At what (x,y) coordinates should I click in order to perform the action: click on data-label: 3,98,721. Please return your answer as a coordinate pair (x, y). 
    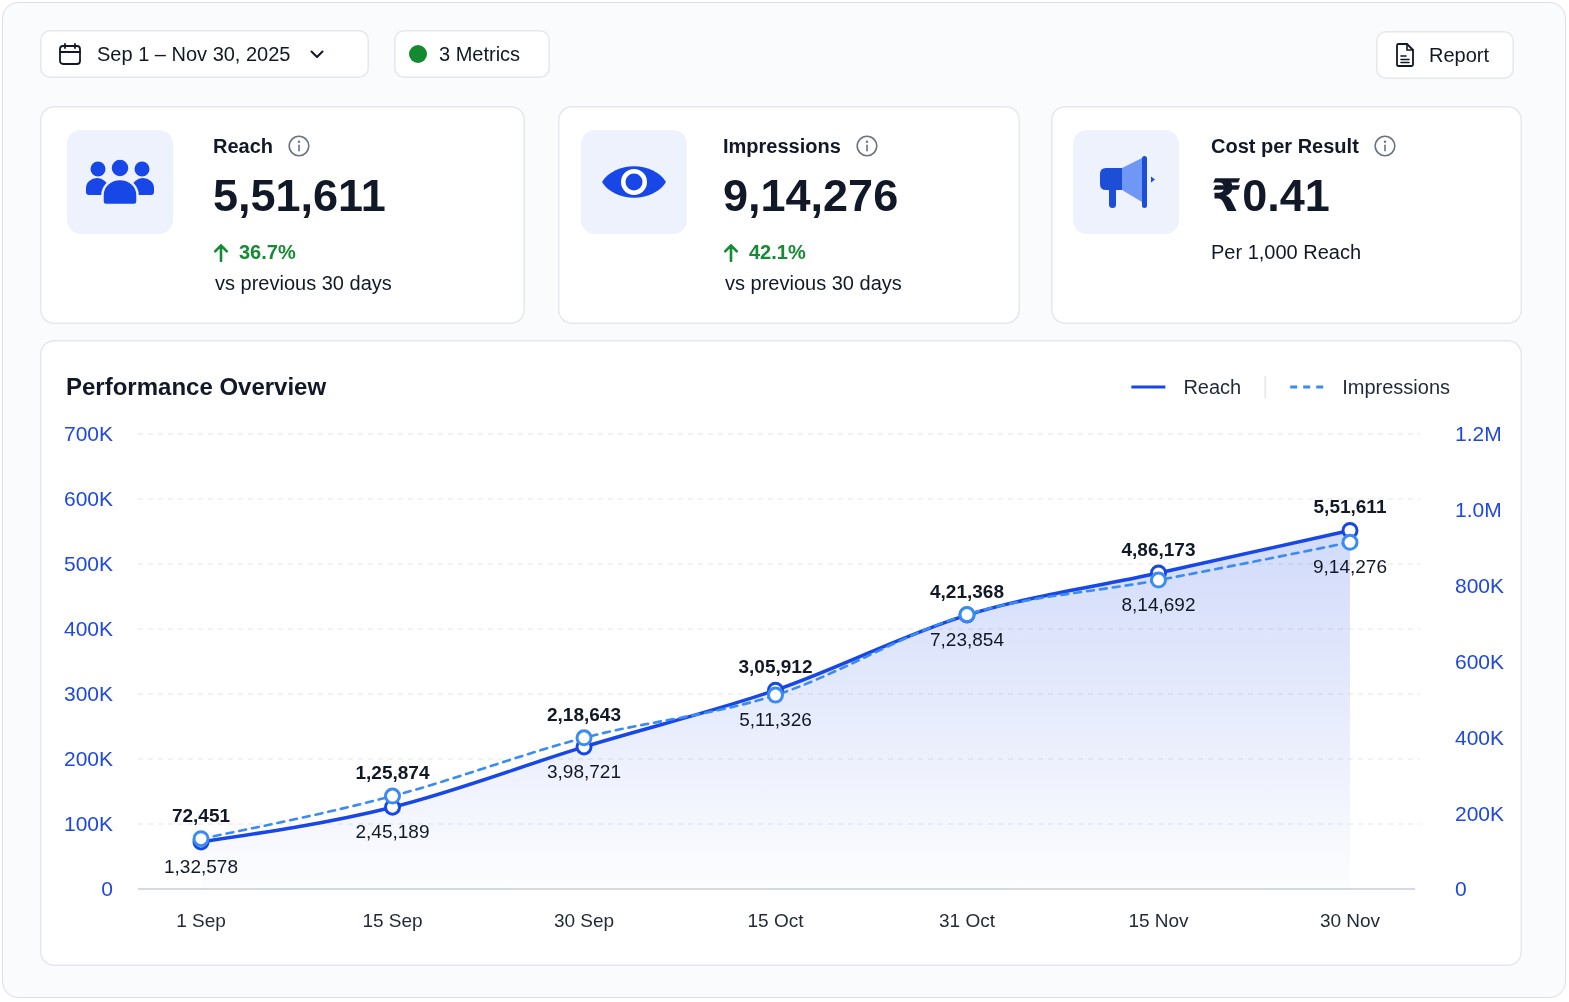
    Looking at the image, I should click on (584, 771).